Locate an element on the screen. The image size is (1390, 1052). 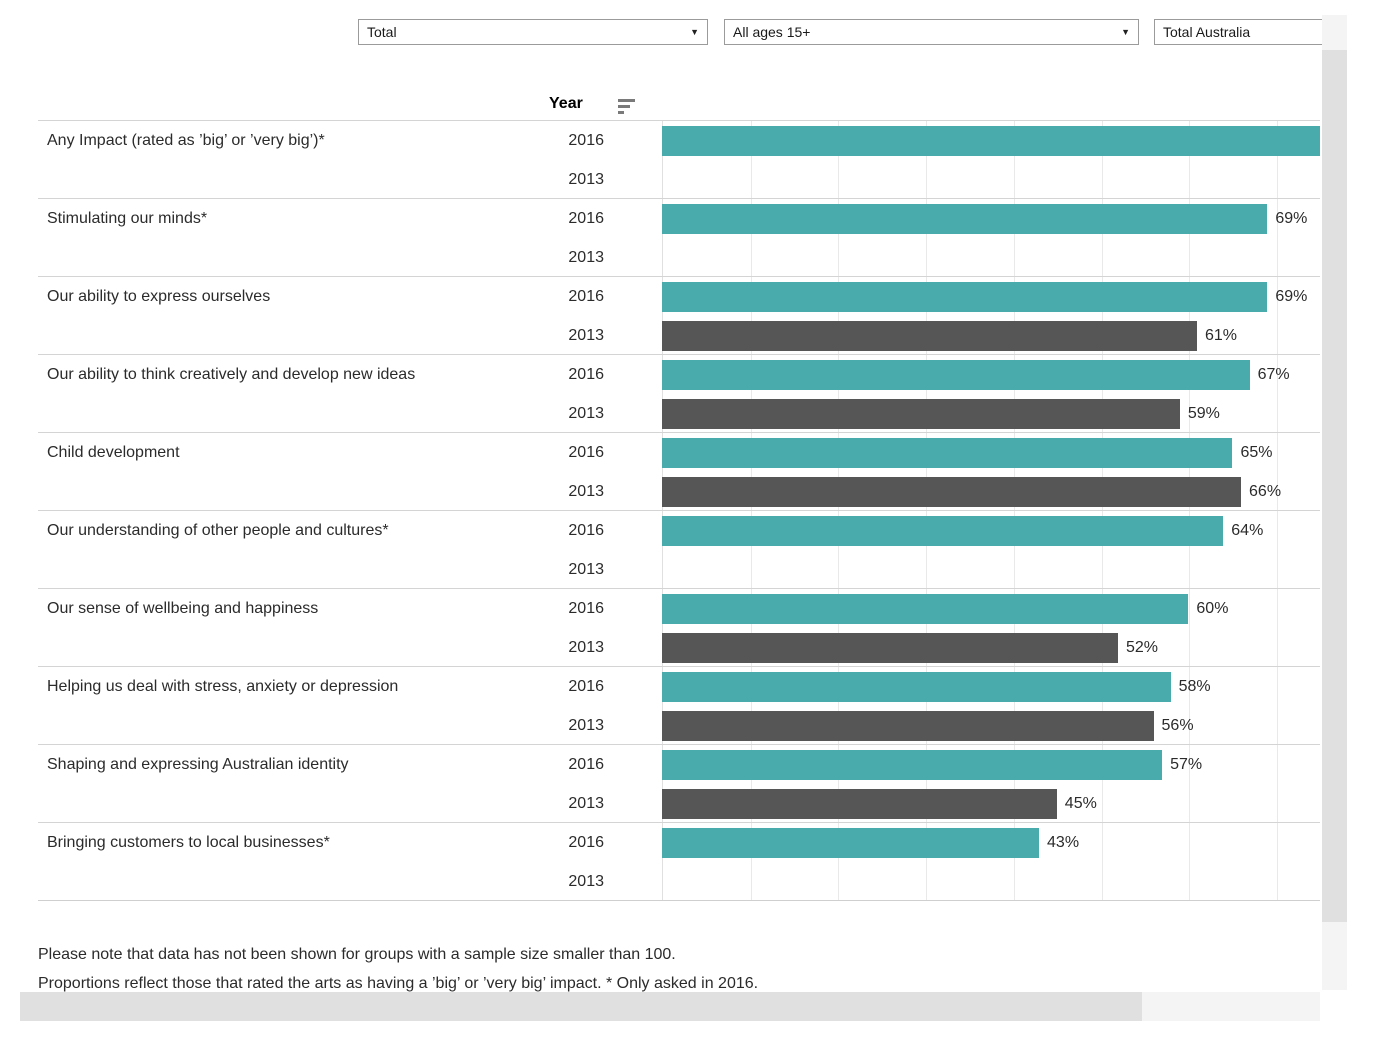
sort-descending-icon is located at coordinates (626, 106).